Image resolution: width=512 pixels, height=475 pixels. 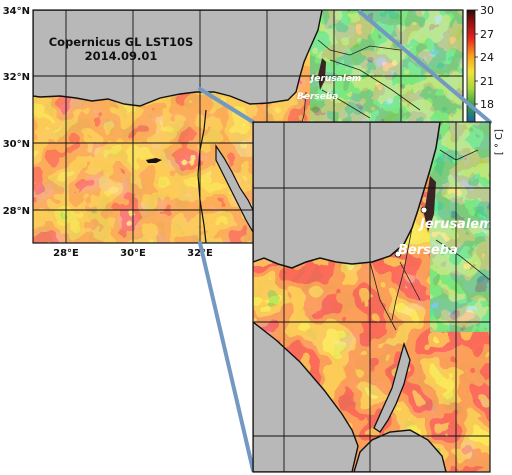 I want to click on colorbar-tick-24: 24, so click(x=487, y=57).